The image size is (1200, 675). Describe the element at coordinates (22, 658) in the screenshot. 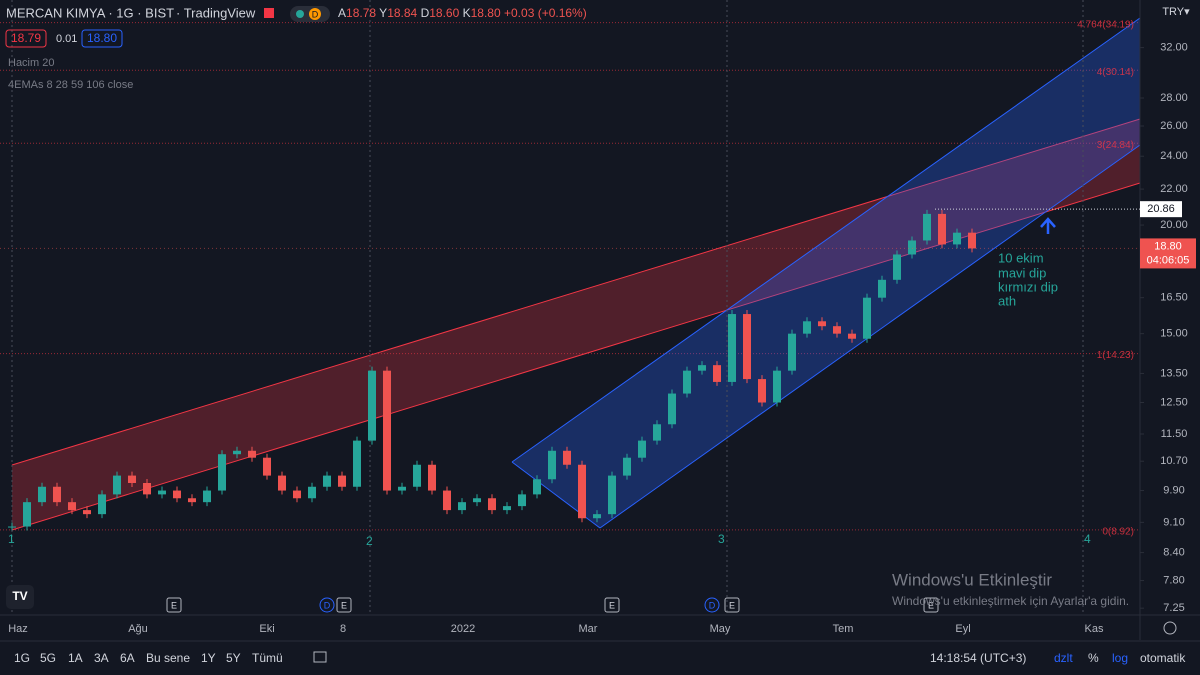

I see `range-button: 1G` at that location.